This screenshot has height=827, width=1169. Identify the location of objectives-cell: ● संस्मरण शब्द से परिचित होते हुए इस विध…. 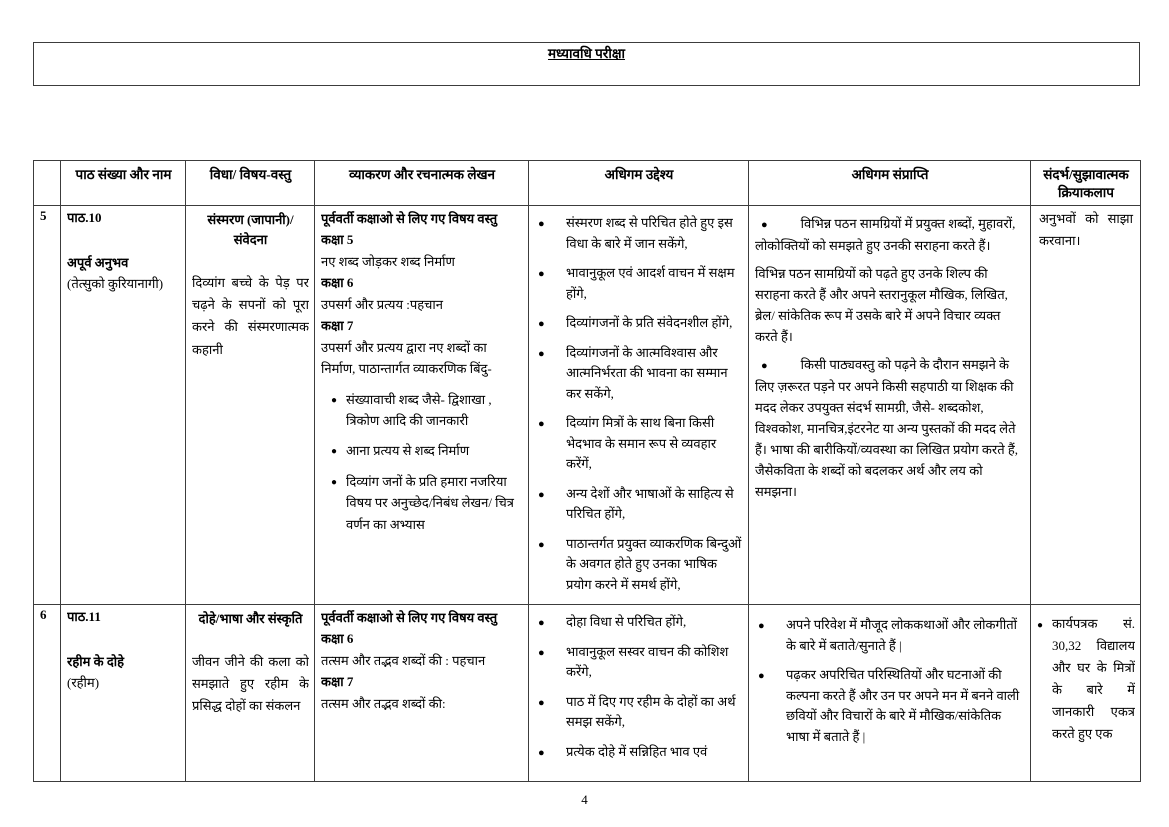
(638, 405).